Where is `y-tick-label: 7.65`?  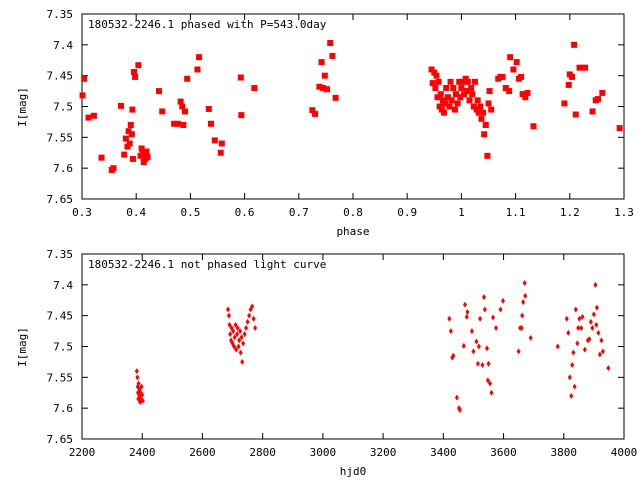 y-tick-label: 7.65 is located at coordinates (60, 199).